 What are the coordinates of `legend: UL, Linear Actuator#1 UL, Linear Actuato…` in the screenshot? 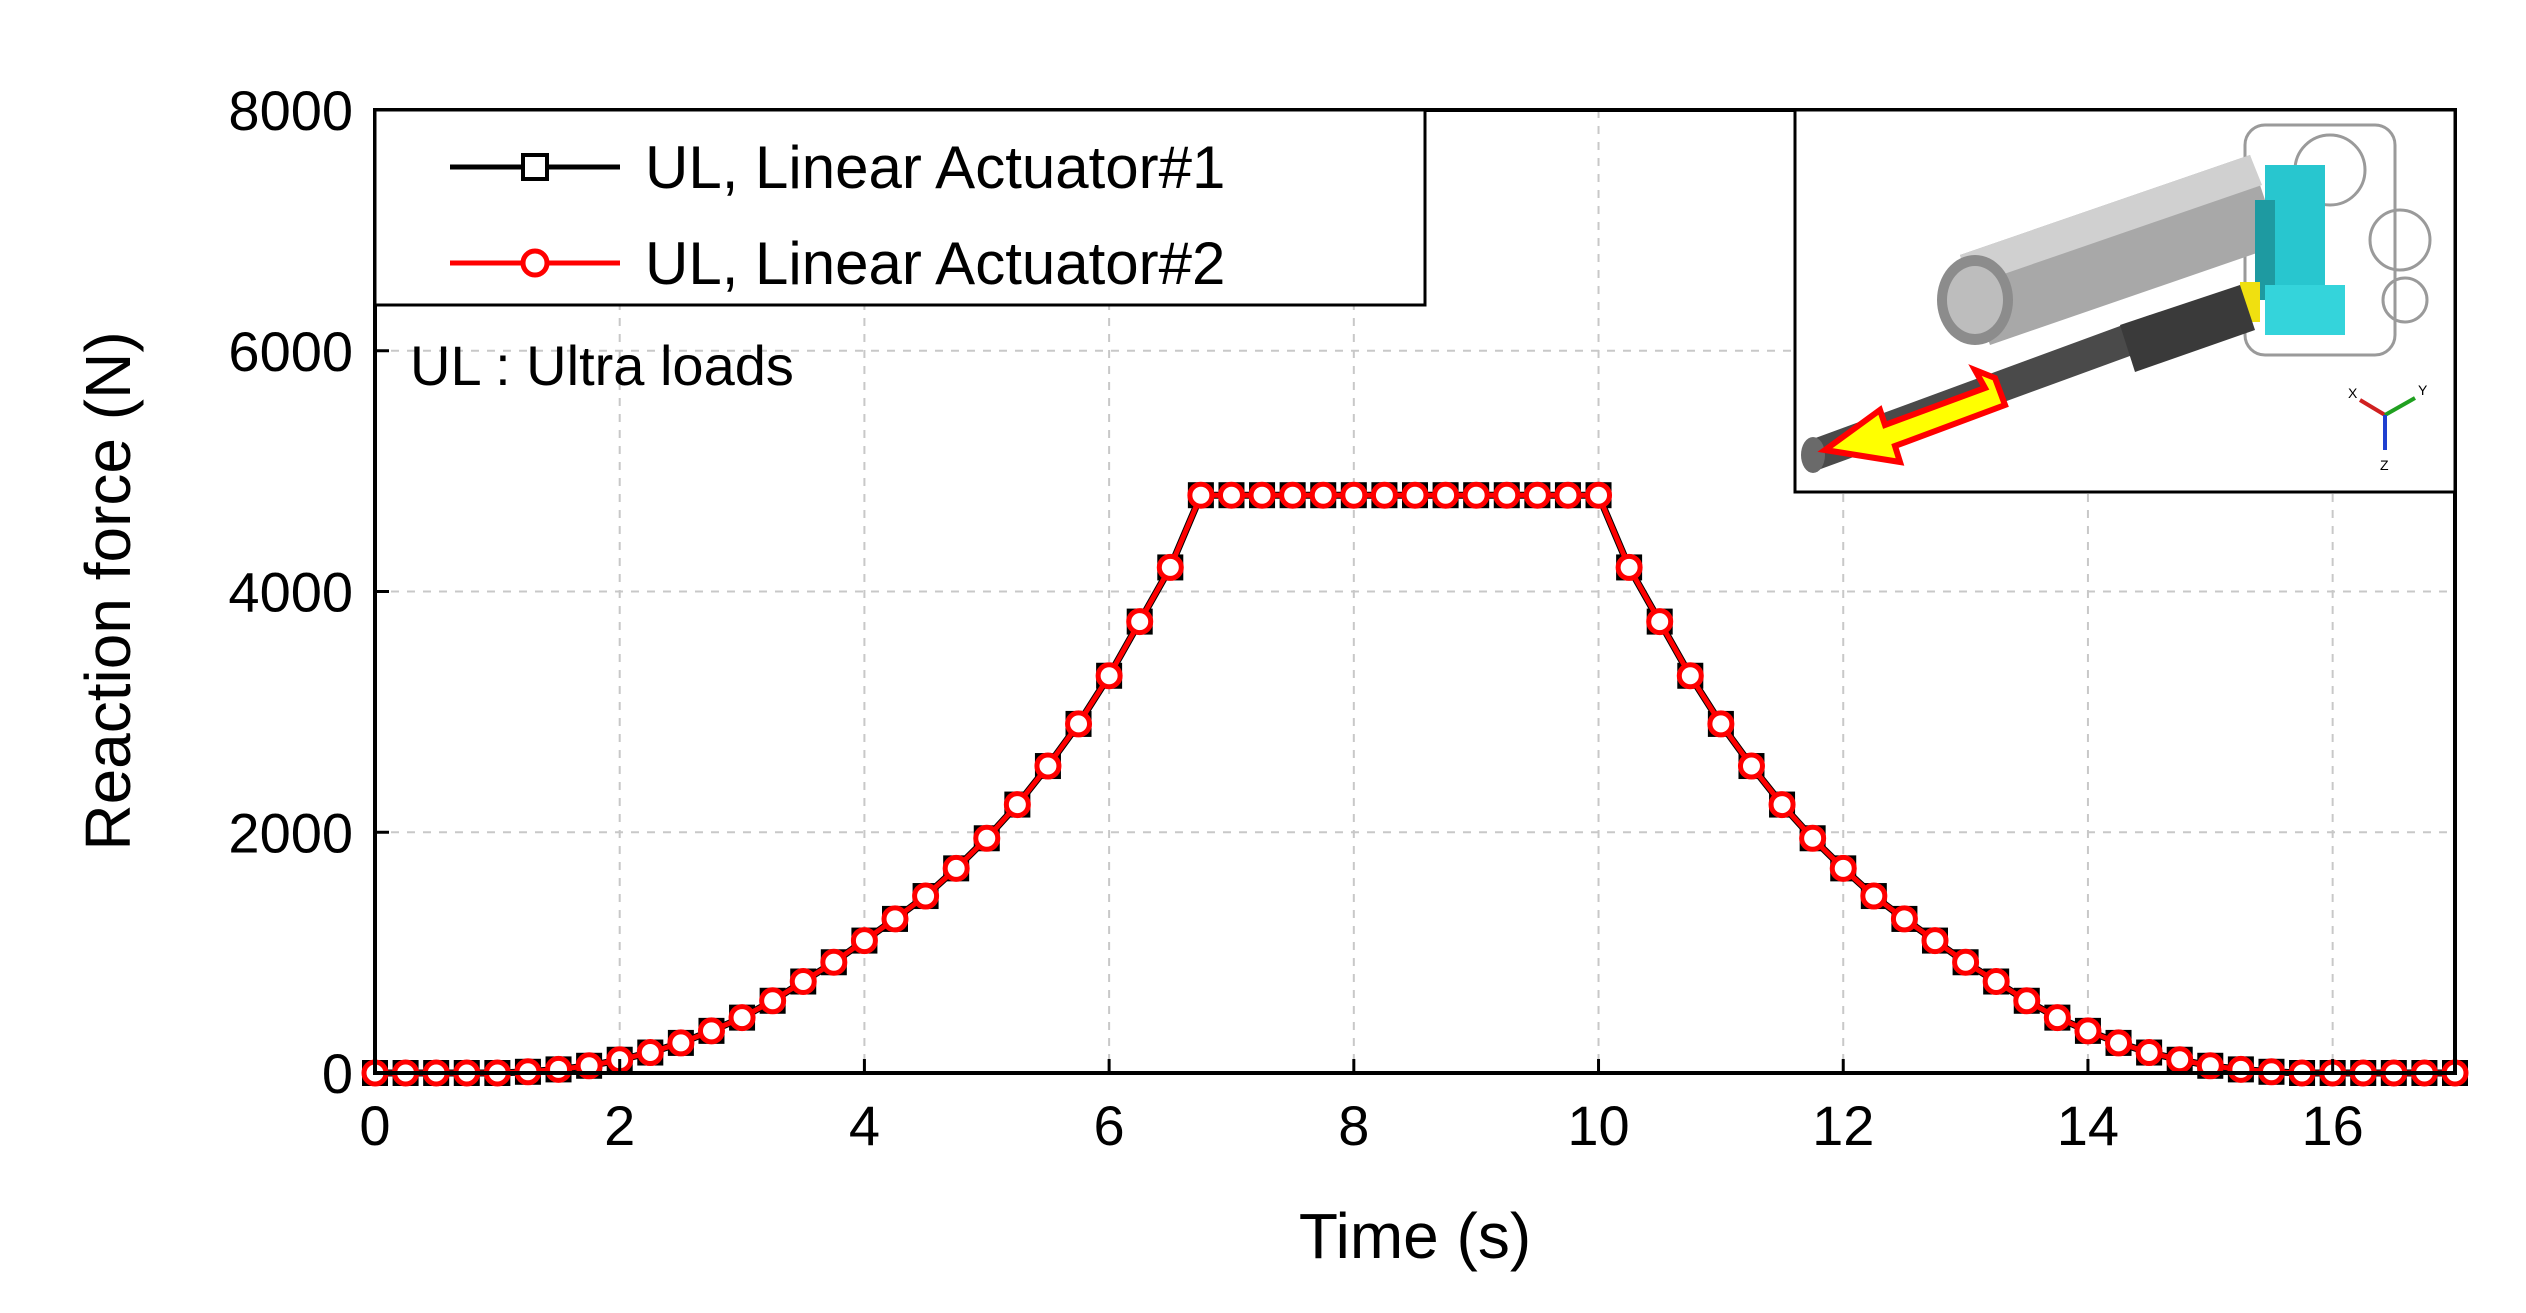 It's located at (900, 207).